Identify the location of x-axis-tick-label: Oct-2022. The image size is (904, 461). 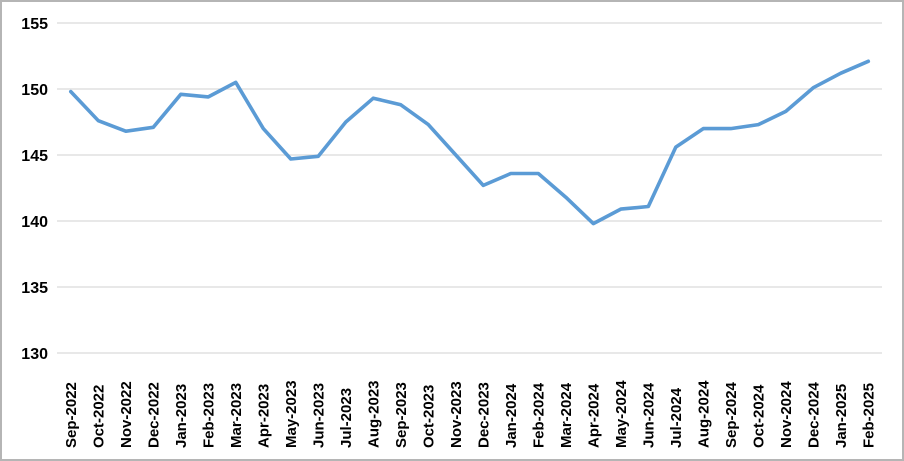
(98, 416).